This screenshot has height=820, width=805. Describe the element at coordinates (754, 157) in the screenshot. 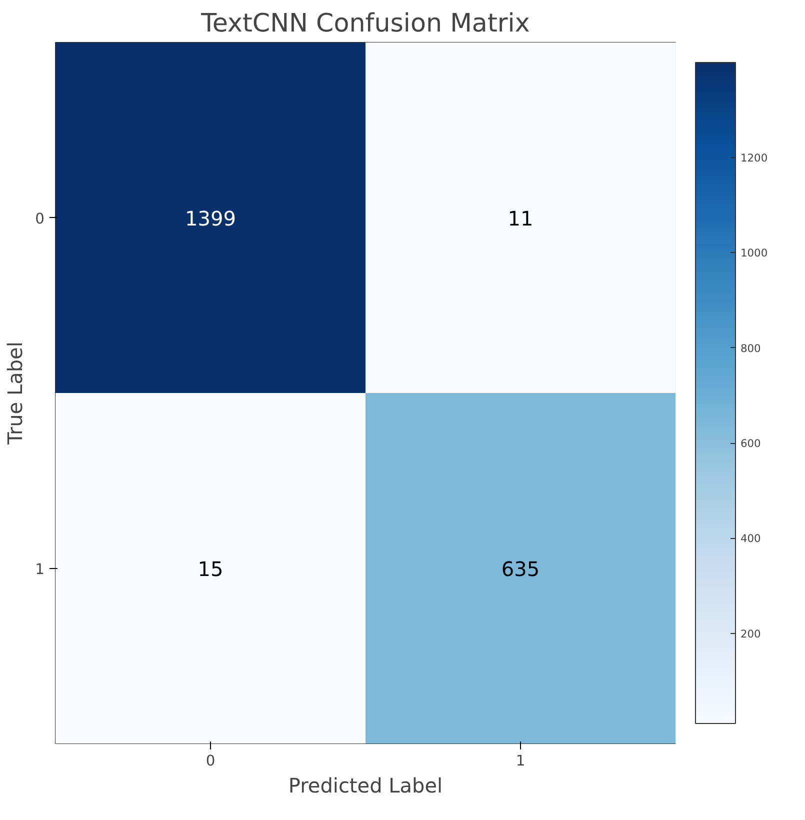

I see `color-bar-label: 1200` at that location.